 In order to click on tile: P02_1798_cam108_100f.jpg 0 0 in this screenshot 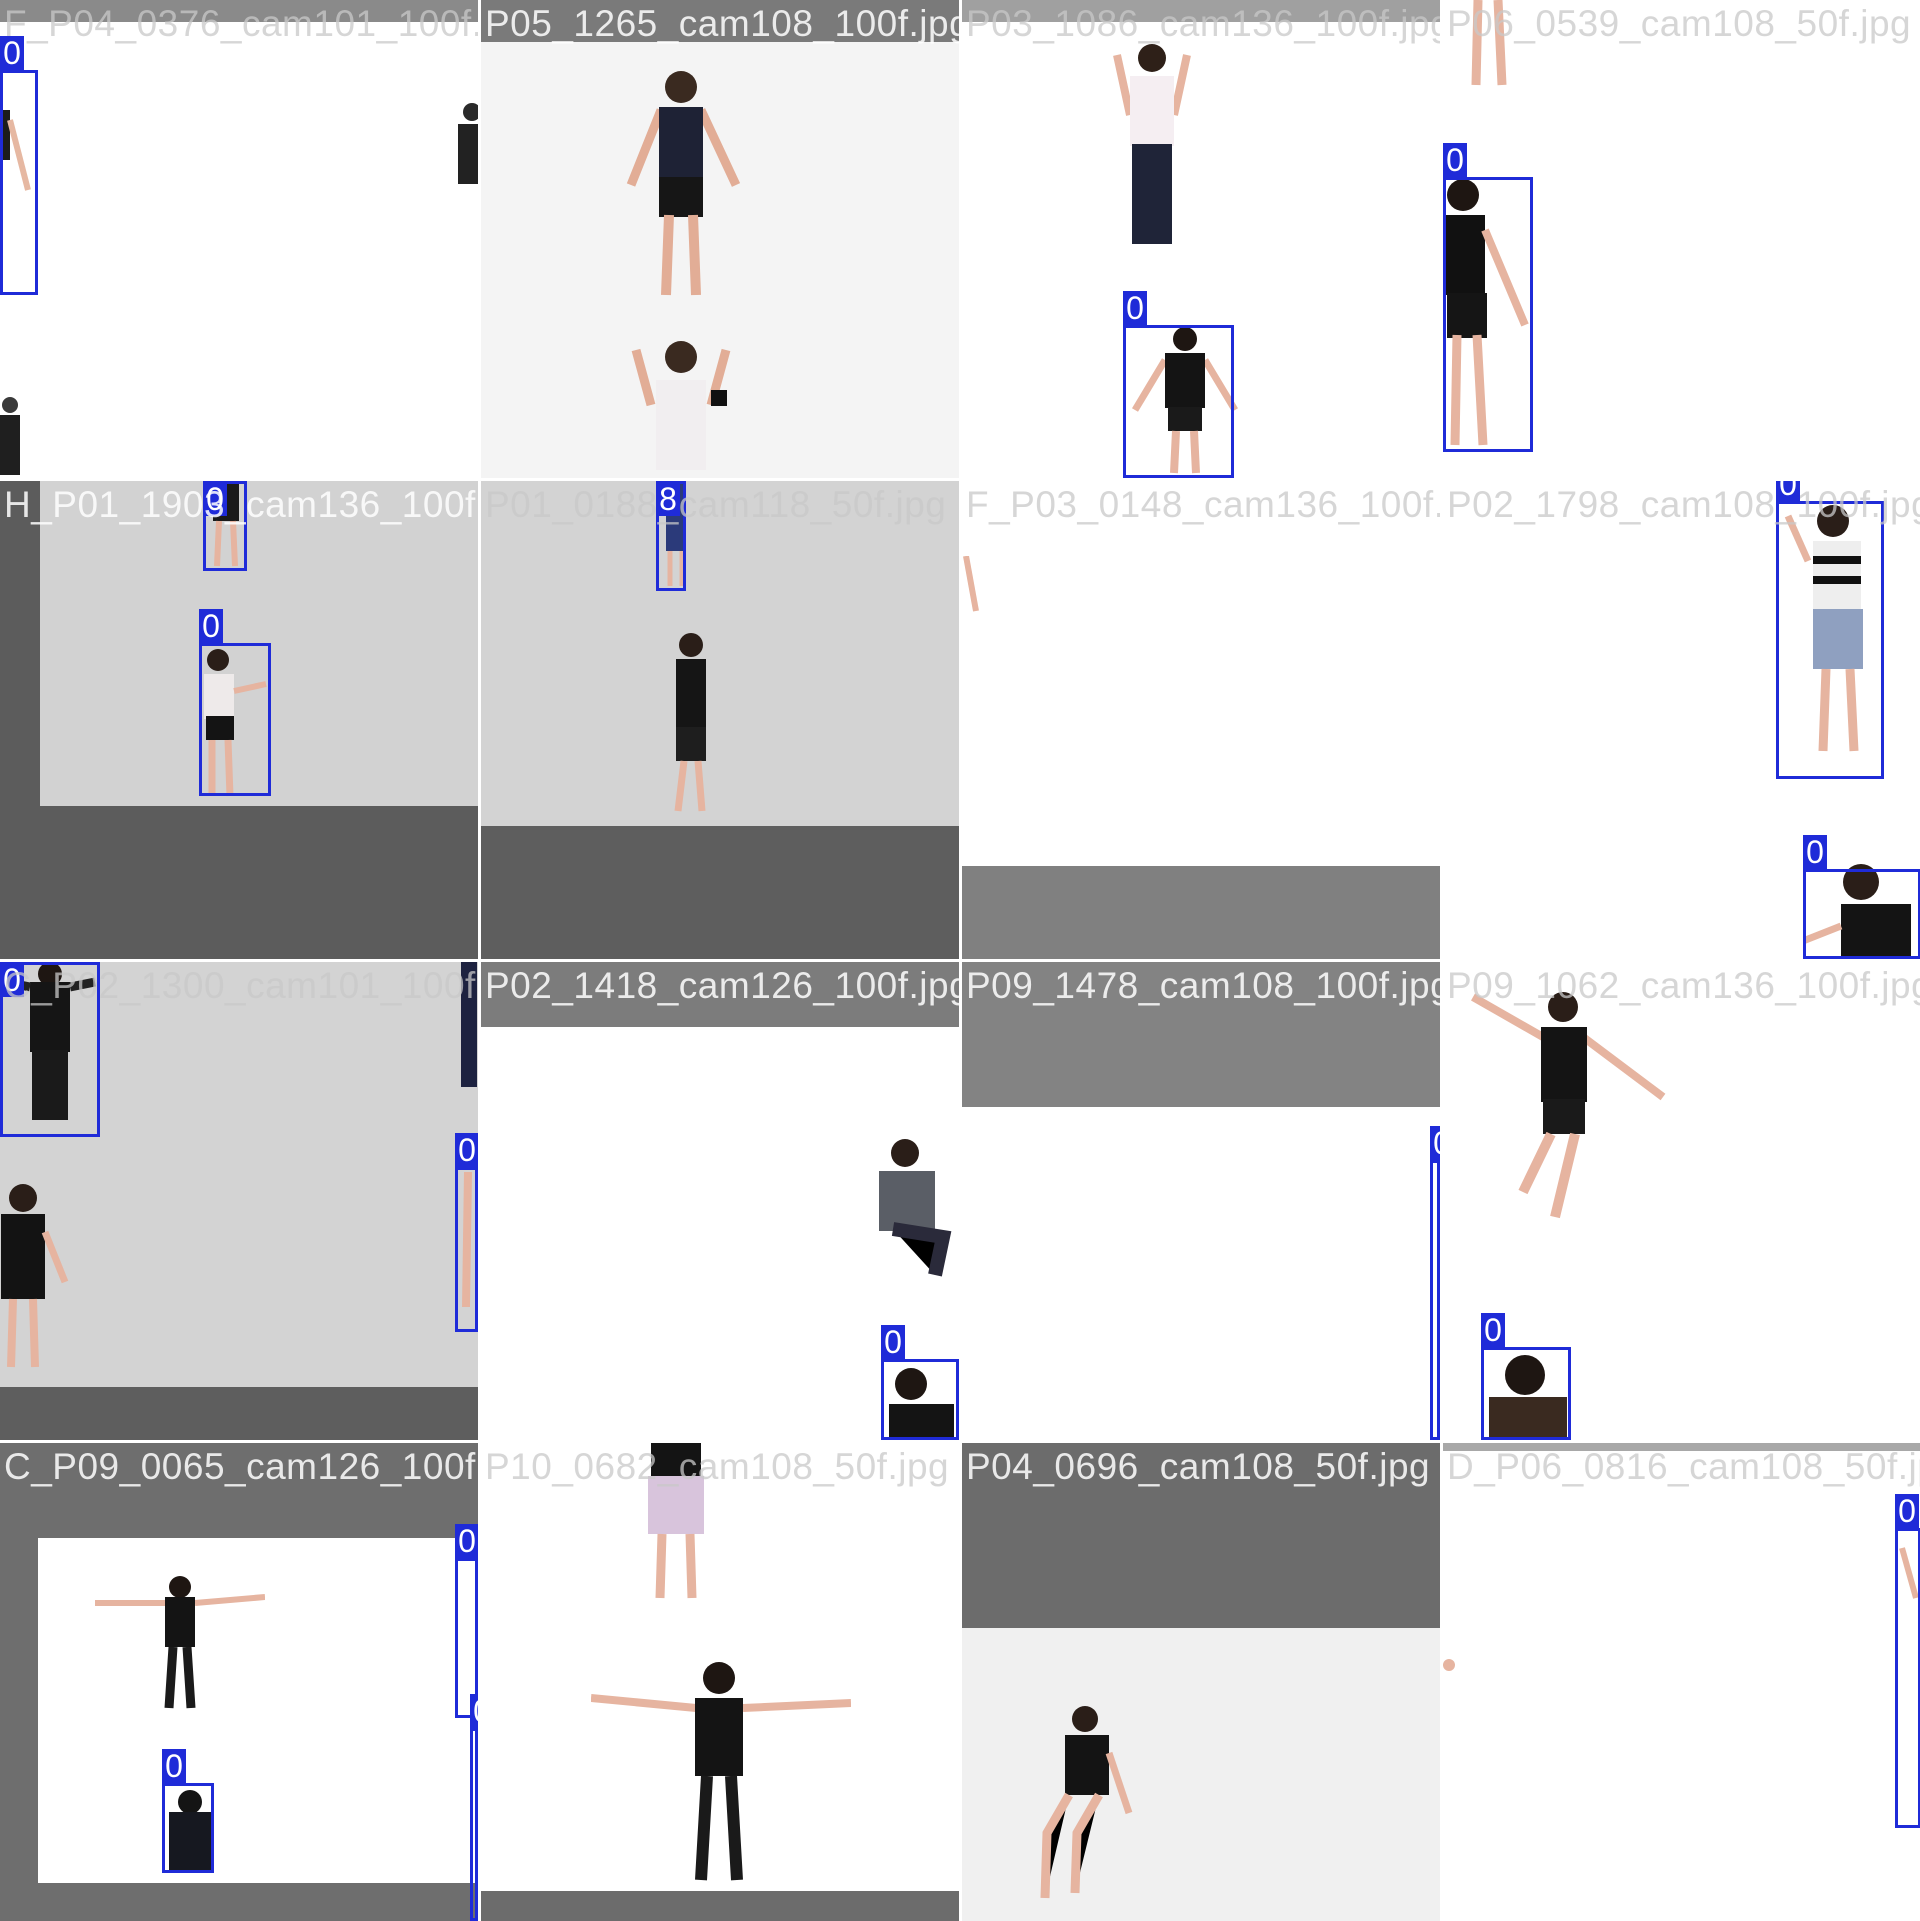, I will do `click(1681, 720)`.